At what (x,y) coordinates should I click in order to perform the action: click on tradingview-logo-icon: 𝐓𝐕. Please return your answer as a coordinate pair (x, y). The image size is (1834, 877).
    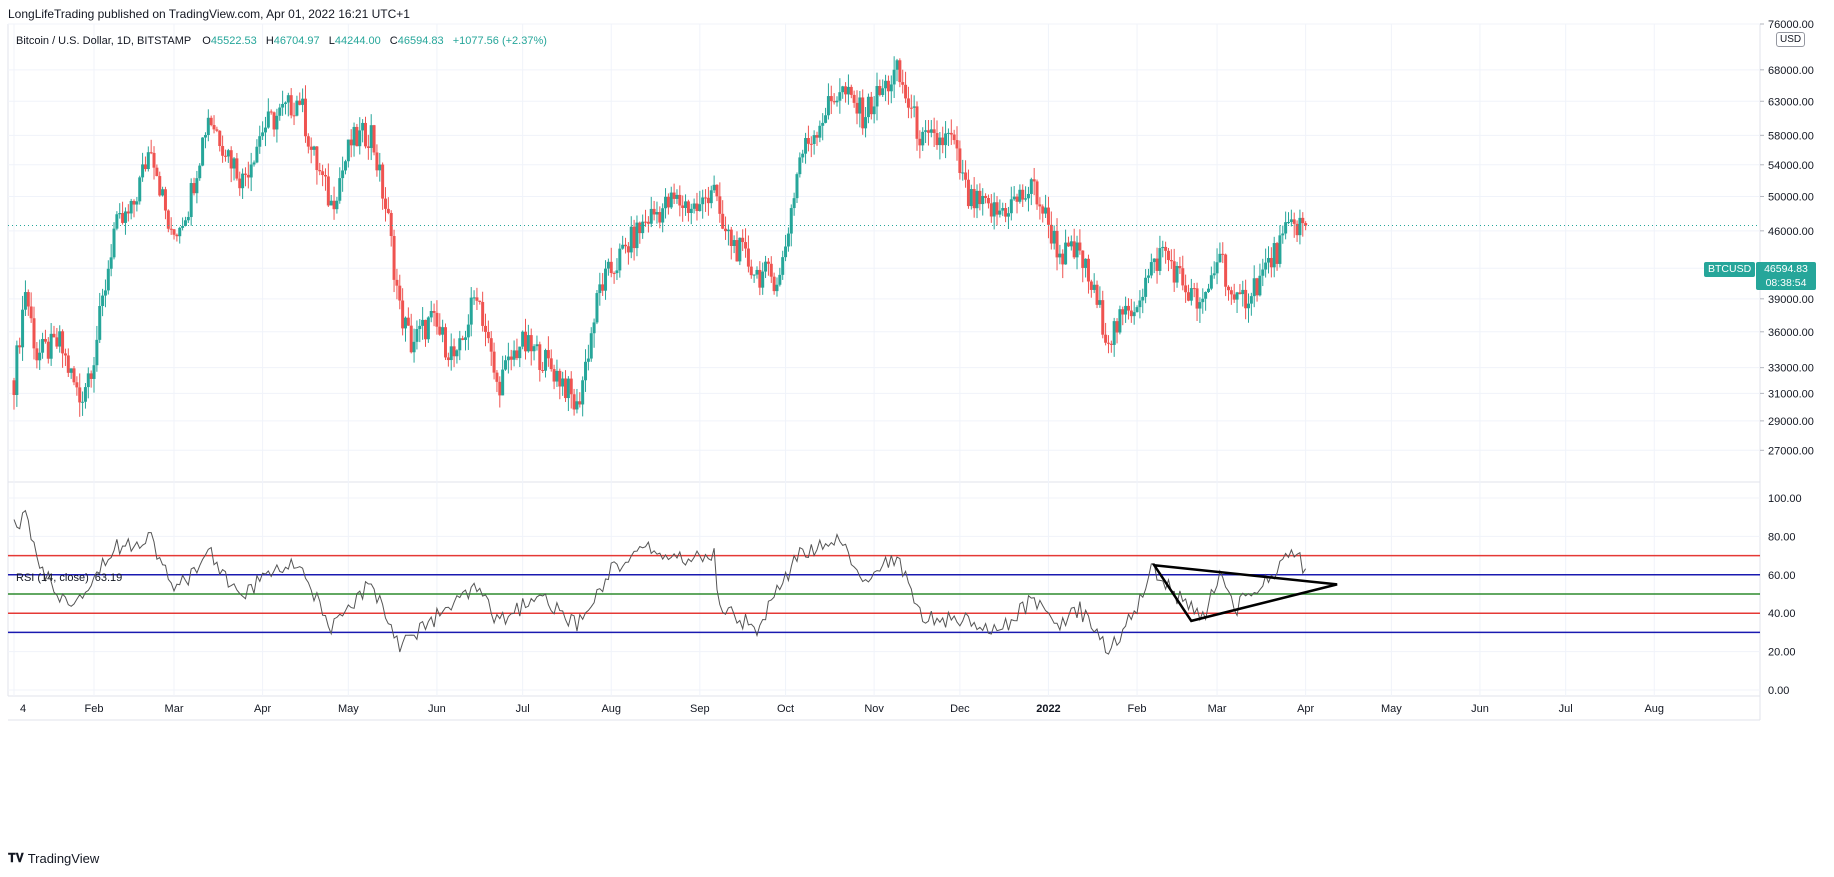
    Looking at the image, I should click on (16, 858).